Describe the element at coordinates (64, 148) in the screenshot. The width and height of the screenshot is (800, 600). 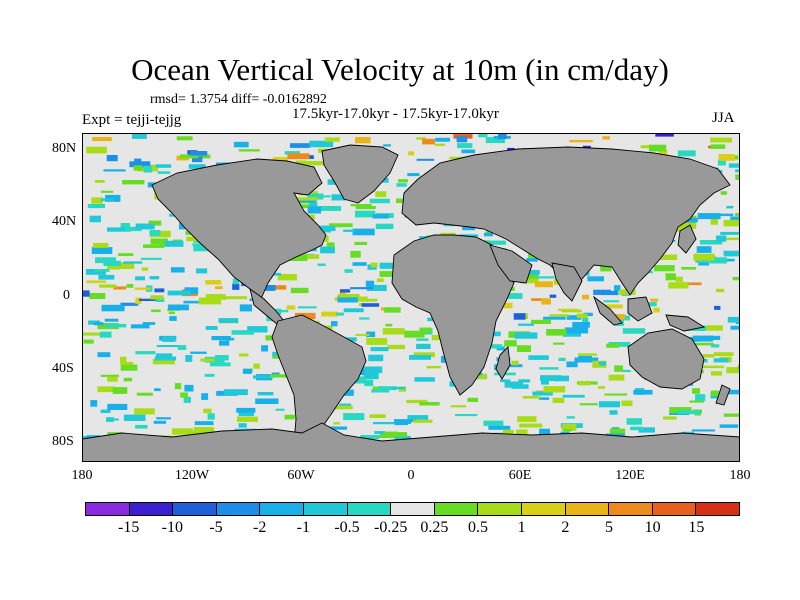
I see `lat-label-80n: 80N` at that location.